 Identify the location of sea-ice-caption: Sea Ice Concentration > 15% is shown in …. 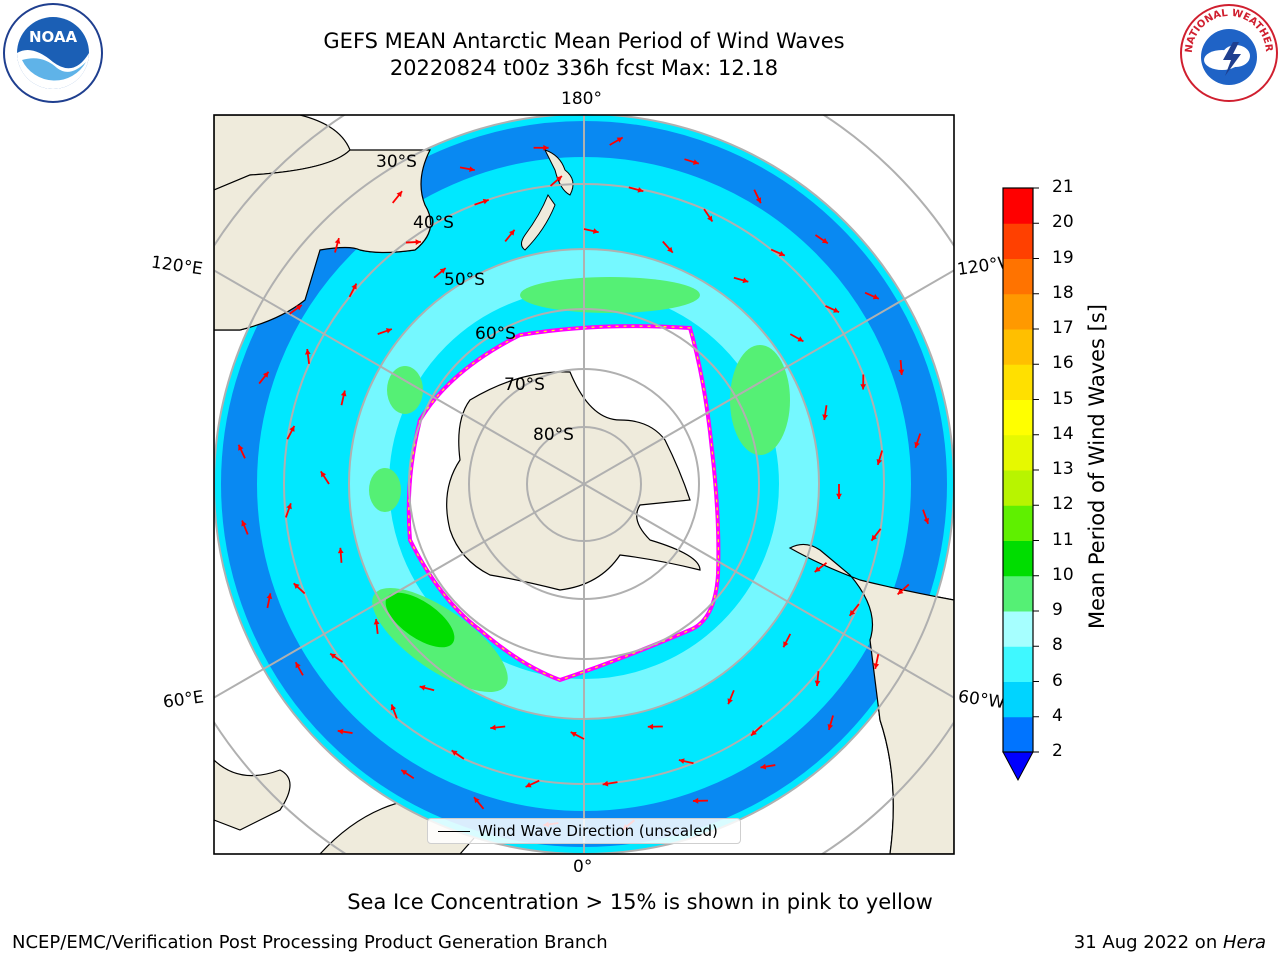
(640, 902).